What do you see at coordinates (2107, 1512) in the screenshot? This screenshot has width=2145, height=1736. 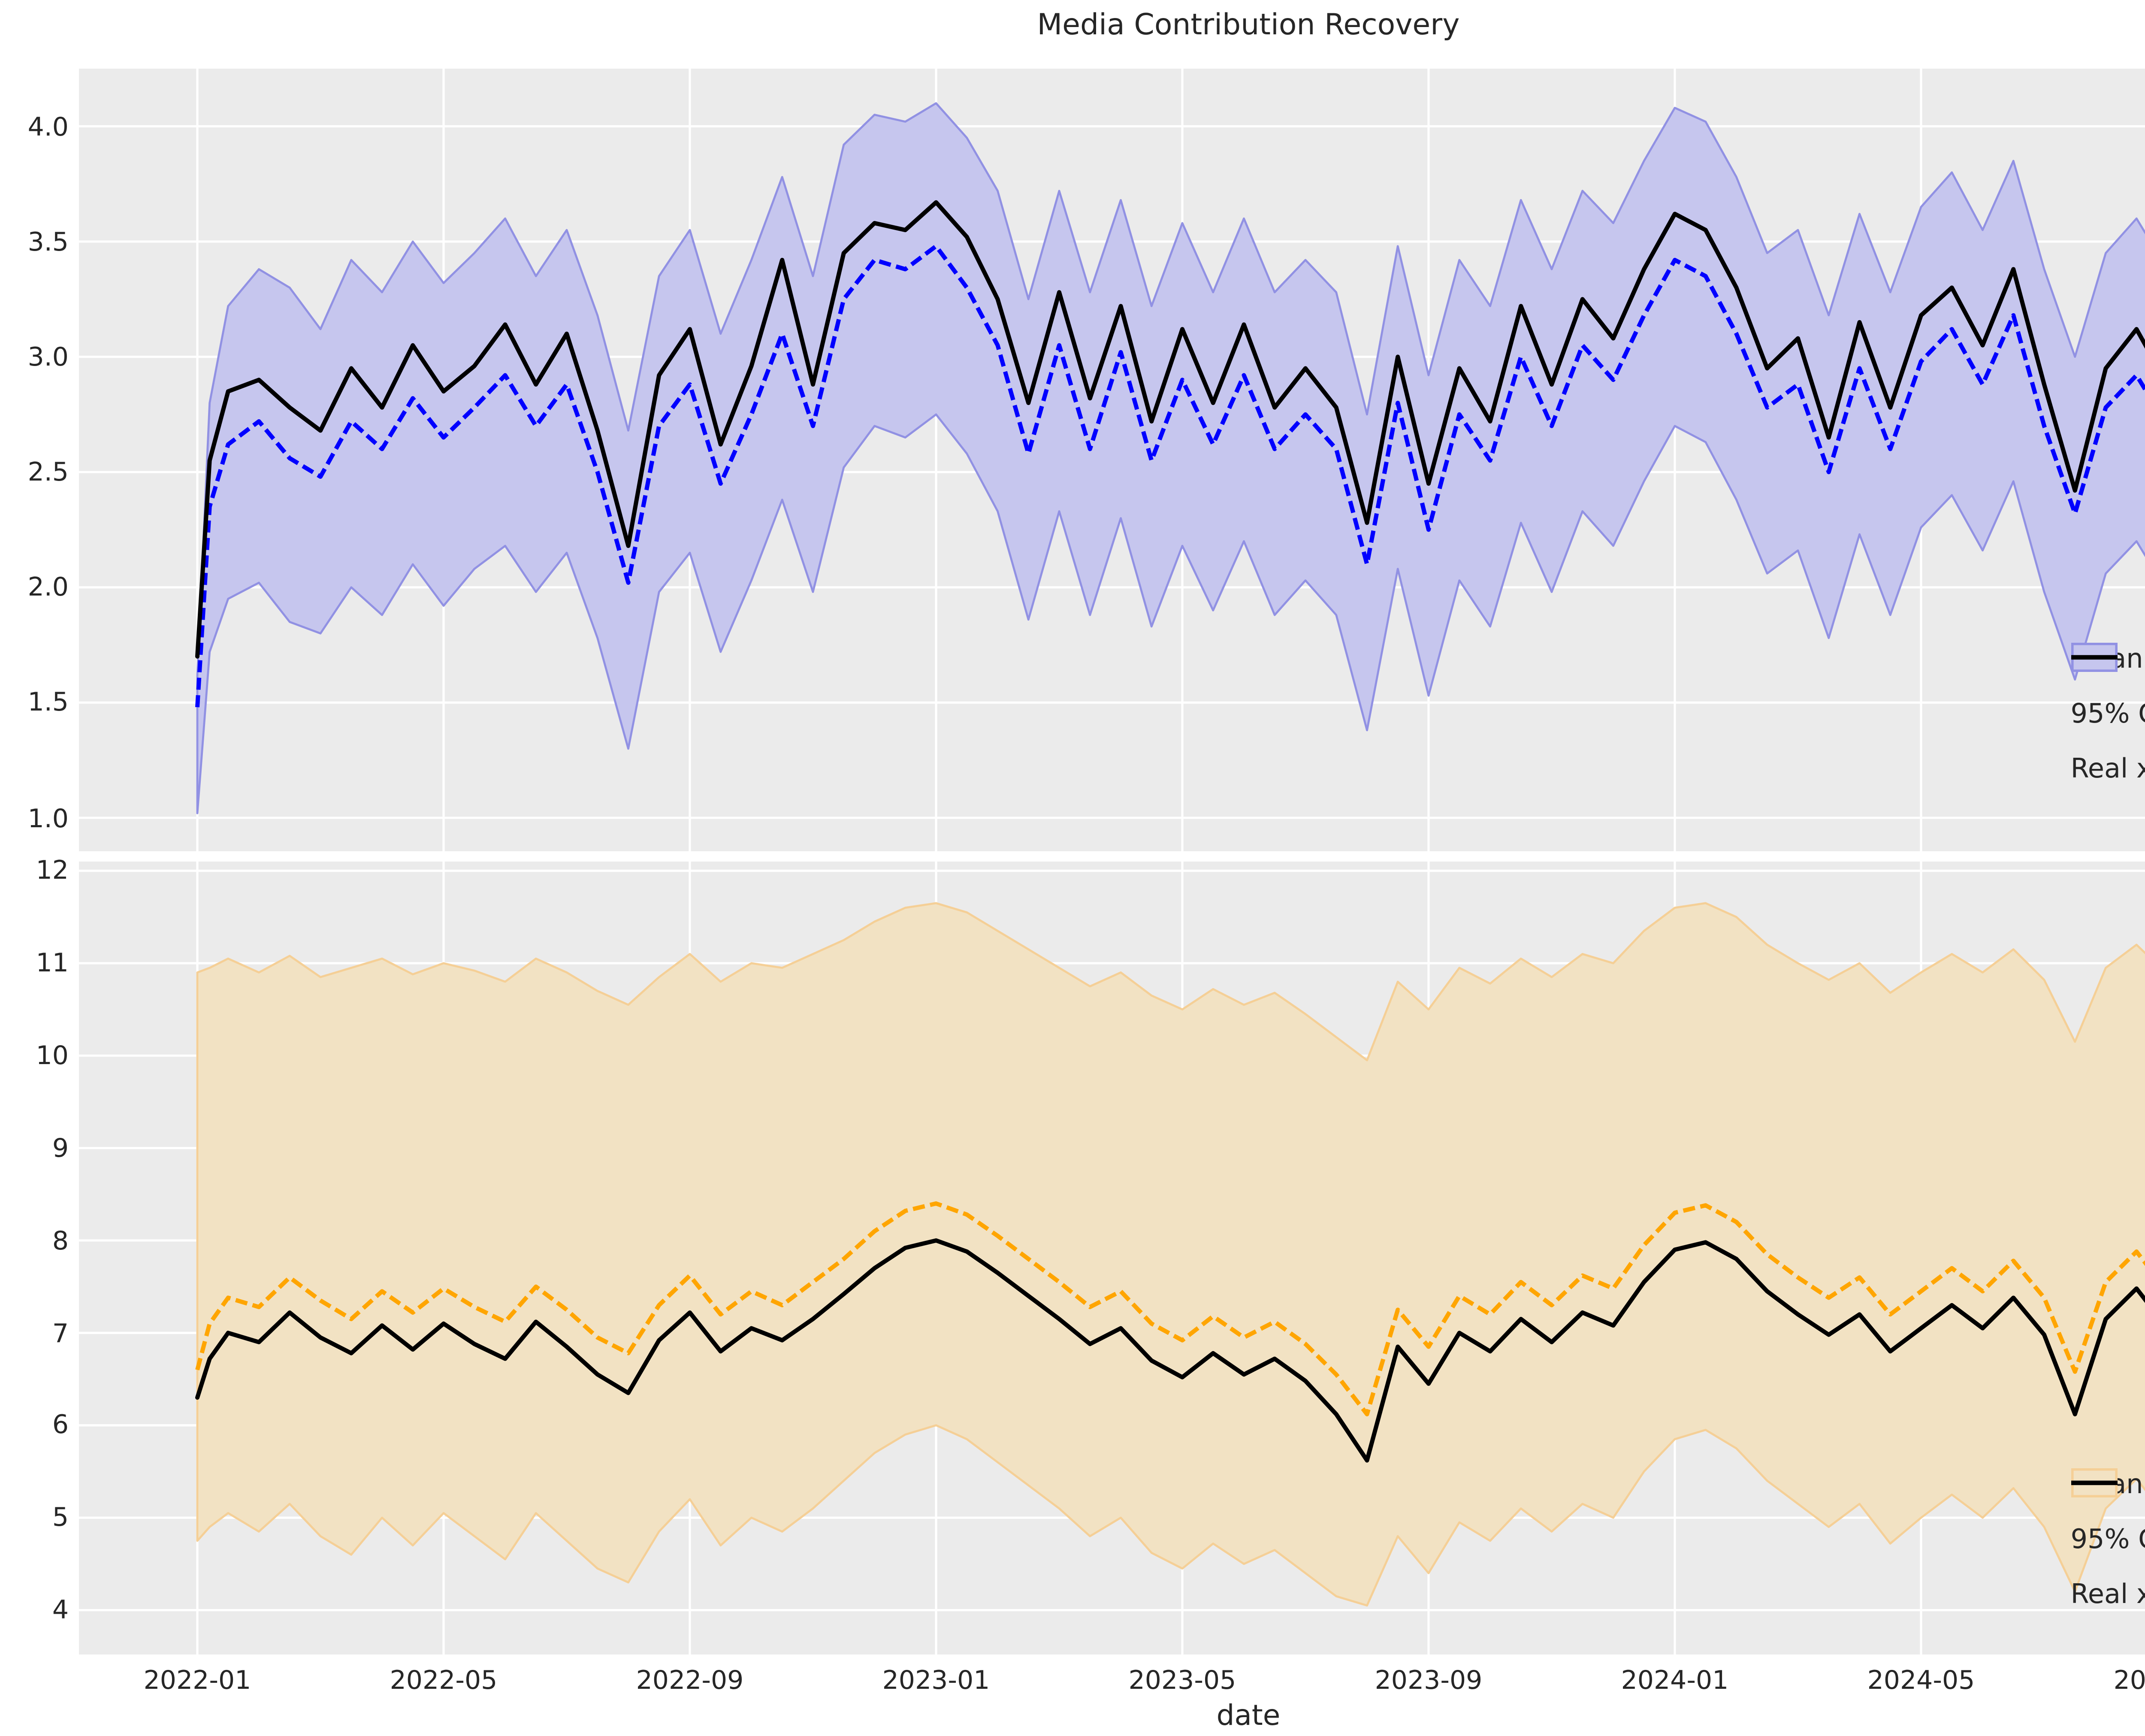 I see `legend-item-band-x2: 95% Credible Interval` at bounding box center [2107, 1512].